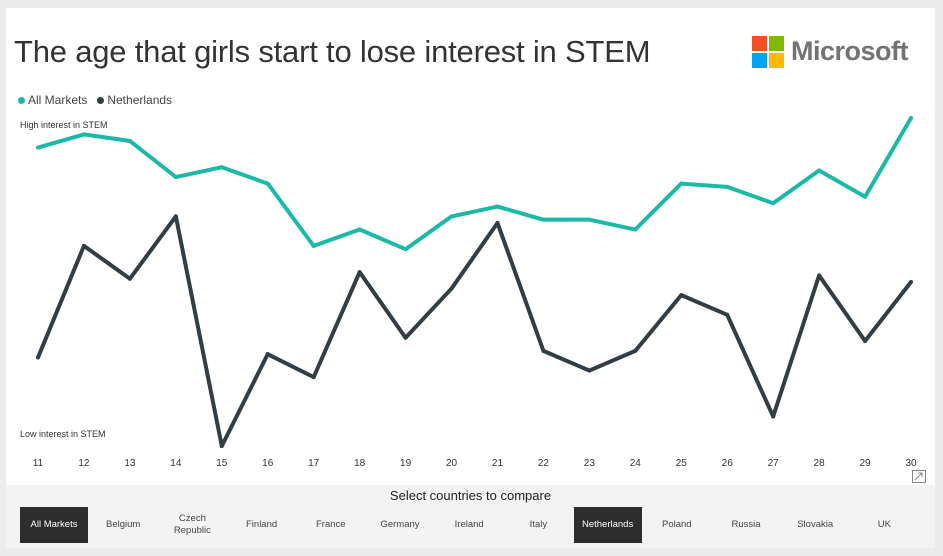 The width and height of the screenshot is (943, 556). I want to click on logo-square-green, so click(776, 43).